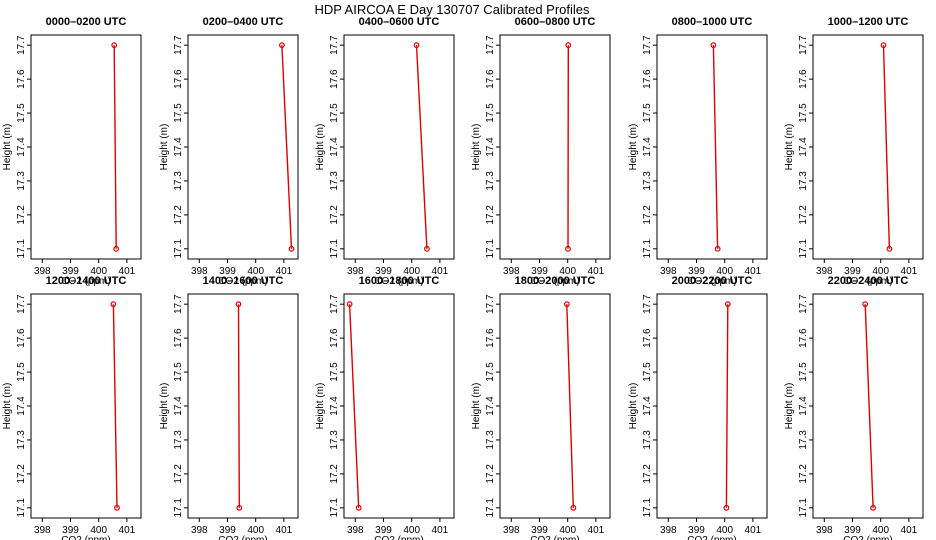 Image resolution: width=936 pixels, height=540 pixels. Describe the element at coordinates (555, 22) in the screenshot. I see `panel-title: 0600–0800 UTC` at that location.